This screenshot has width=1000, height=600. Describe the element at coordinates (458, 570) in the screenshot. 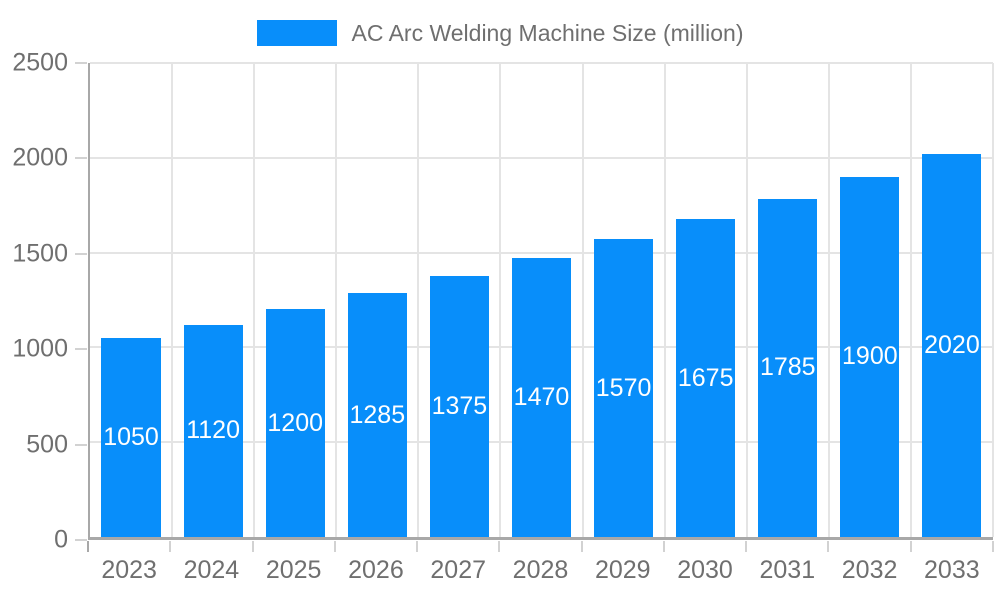

I see `x-tick-label-2027: 2027` at that location.